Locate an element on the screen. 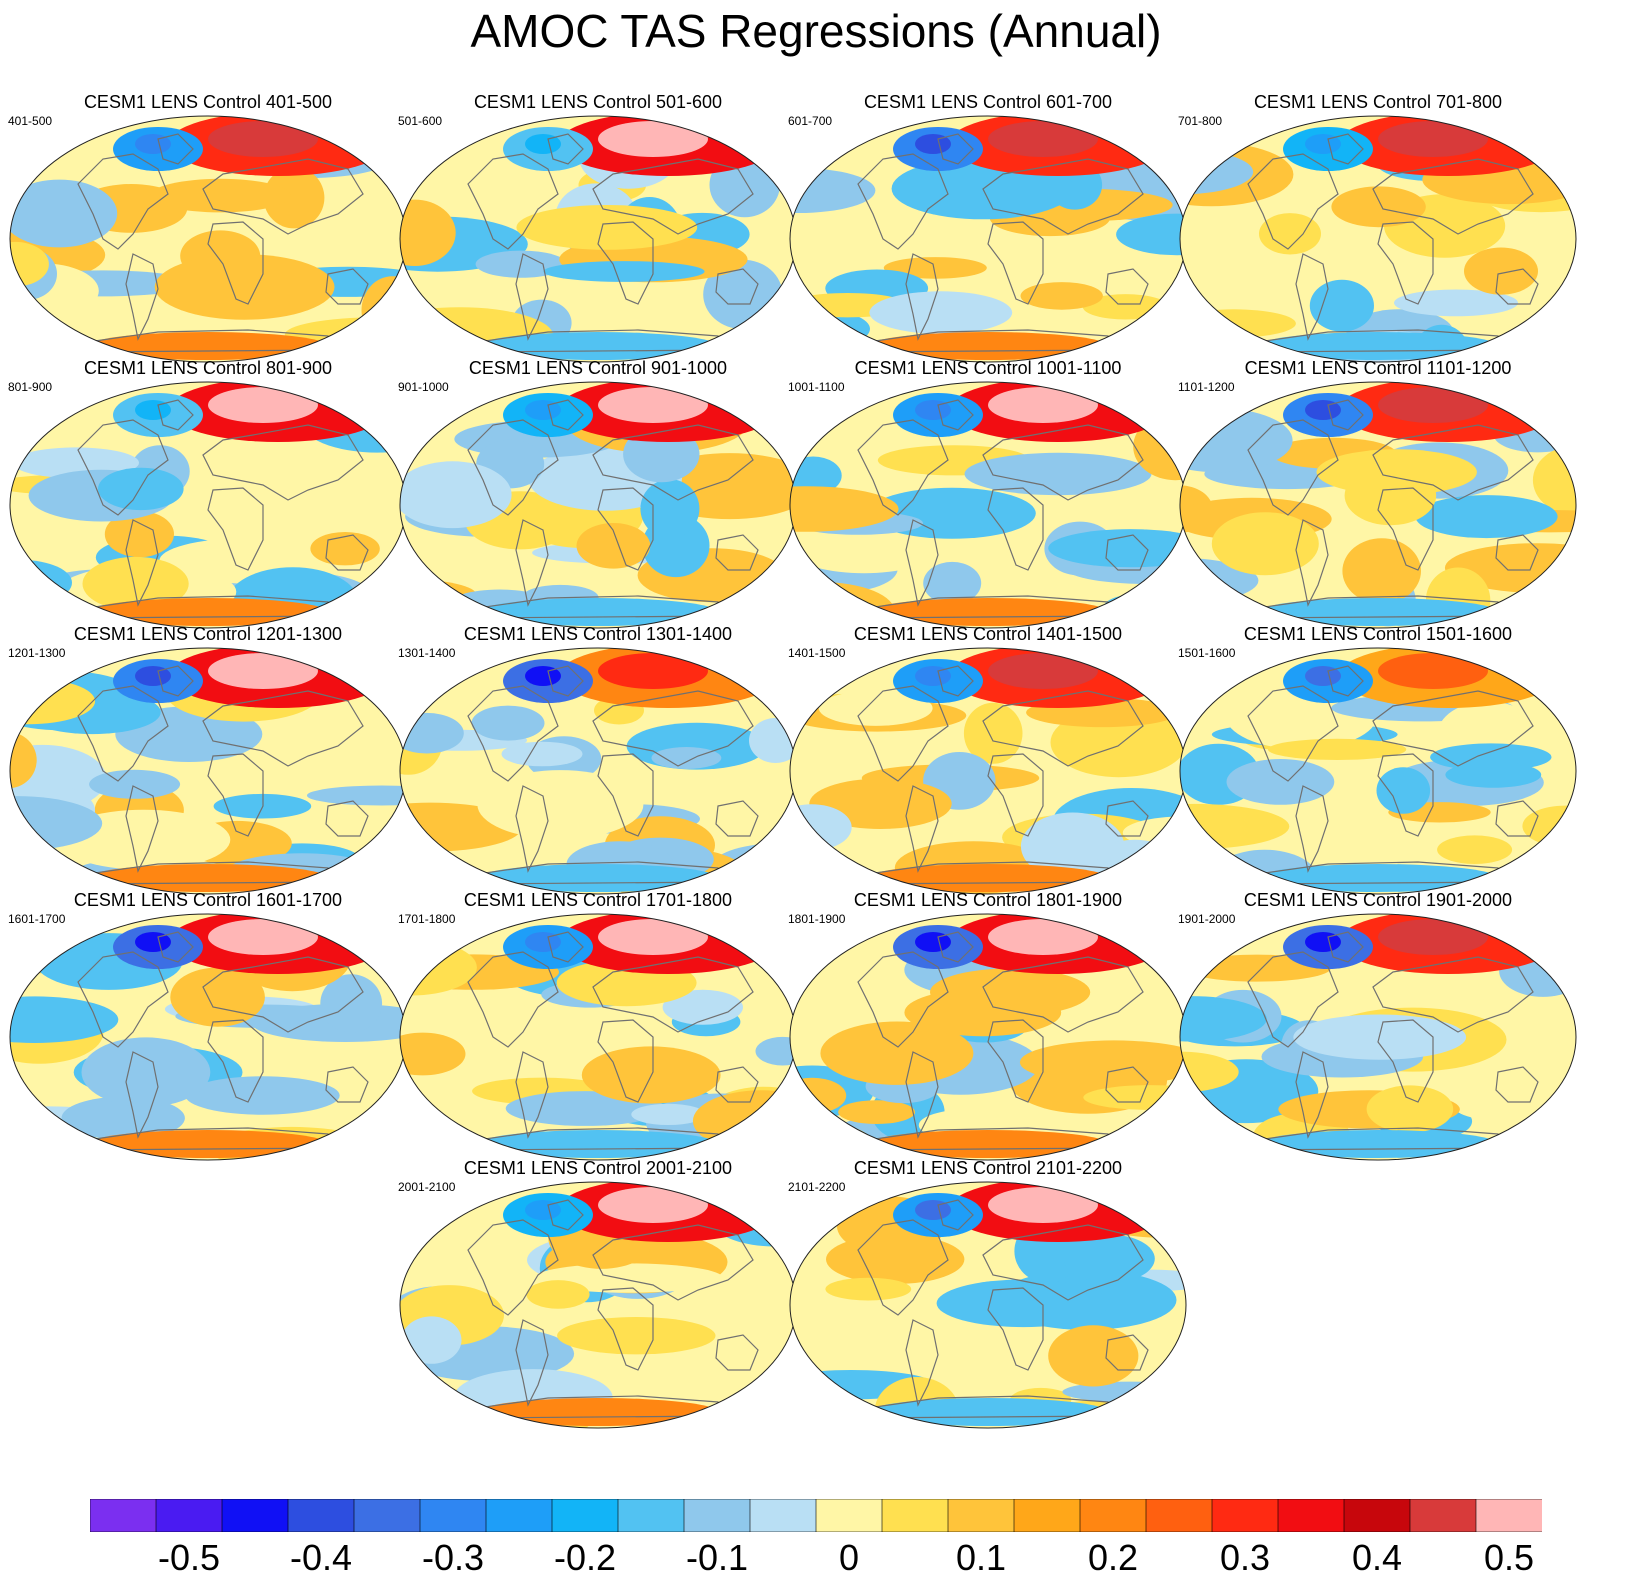 This screenshot has height=1581, width=1632. panel-period-label: 501-600 is located at coordinates (420, 121).